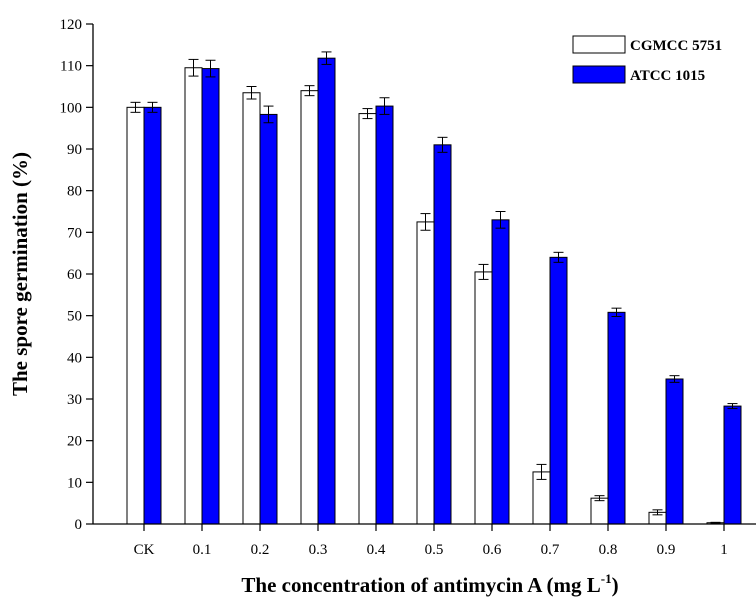 The height and width of the screenshot is (603, 756). I want to click on y-tick-label: 60, so click(74, 275).